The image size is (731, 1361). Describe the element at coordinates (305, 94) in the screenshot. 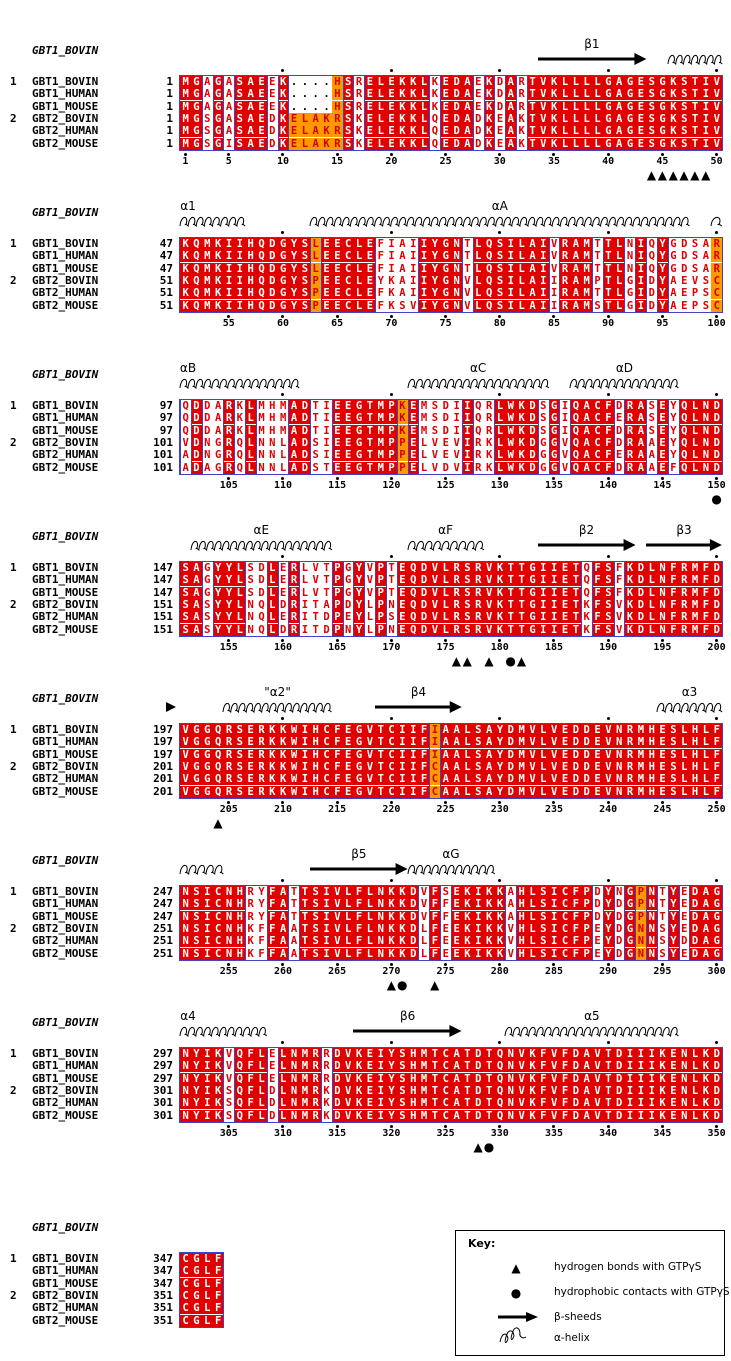

I see `residue: .` at that location.